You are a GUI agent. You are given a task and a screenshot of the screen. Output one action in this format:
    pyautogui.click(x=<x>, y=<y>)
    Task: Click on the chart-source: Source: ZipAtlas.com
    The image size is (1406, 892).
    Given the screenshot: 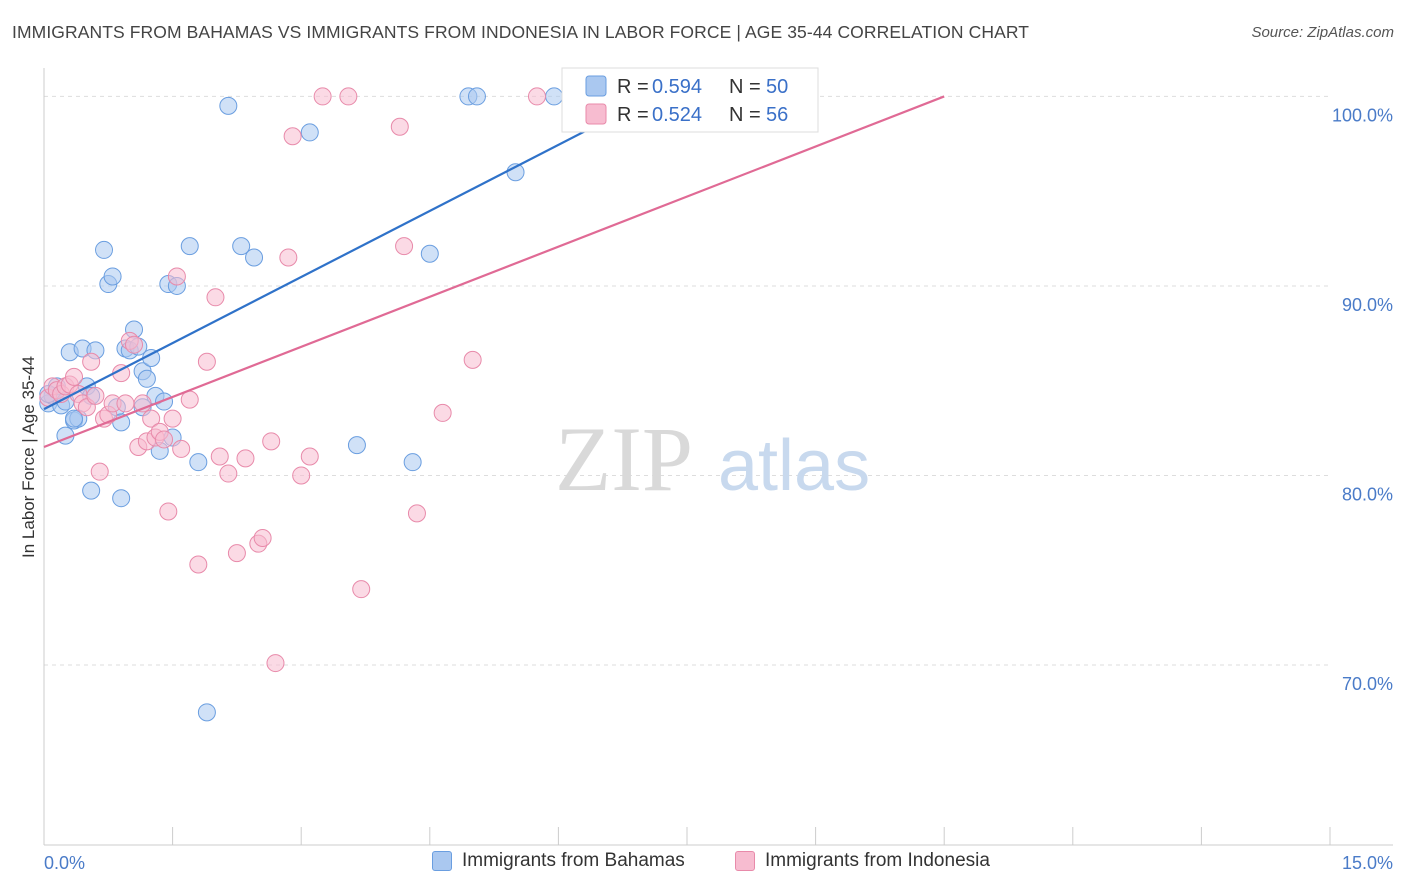 What is the action you would take?
    pyautogui.click(x=1322, y=32)
    